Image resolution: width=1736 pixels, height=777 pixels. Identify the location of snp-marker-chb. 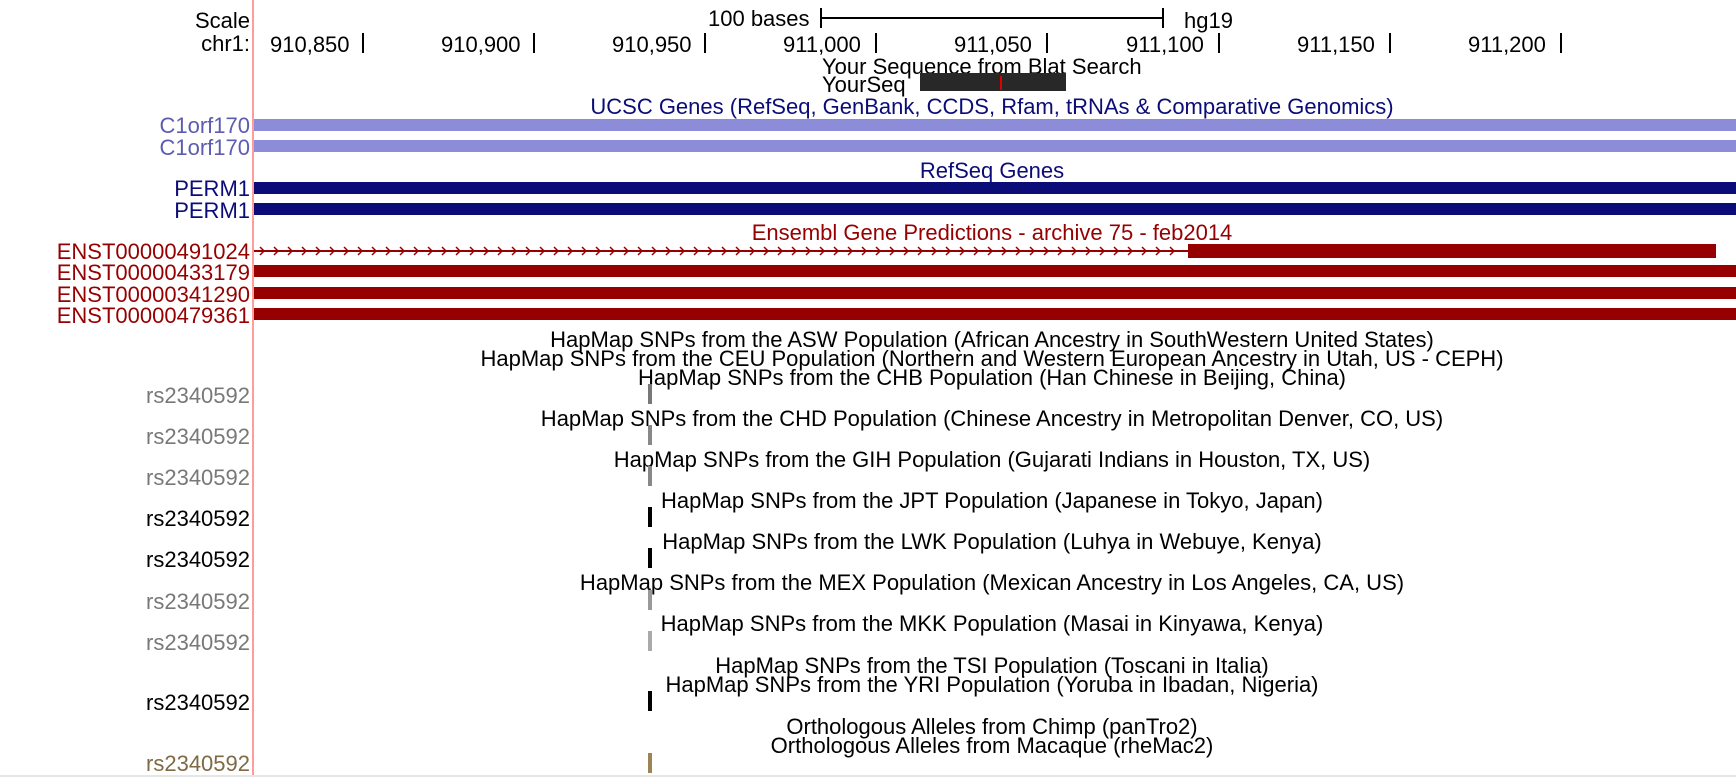
(650, 394).